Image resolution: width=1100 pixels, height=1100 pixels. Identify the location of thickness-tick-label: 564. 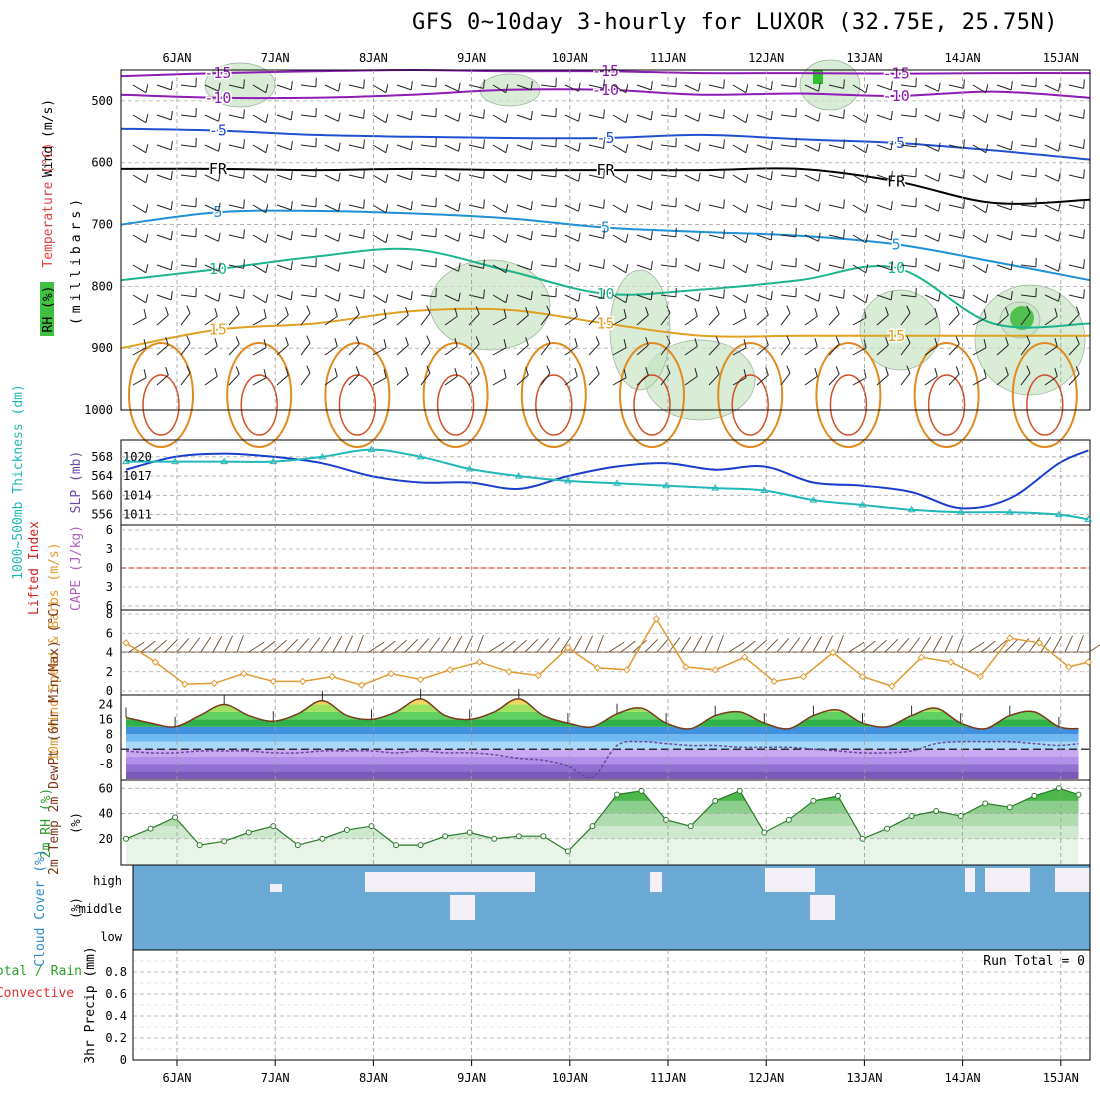
(102, 476).